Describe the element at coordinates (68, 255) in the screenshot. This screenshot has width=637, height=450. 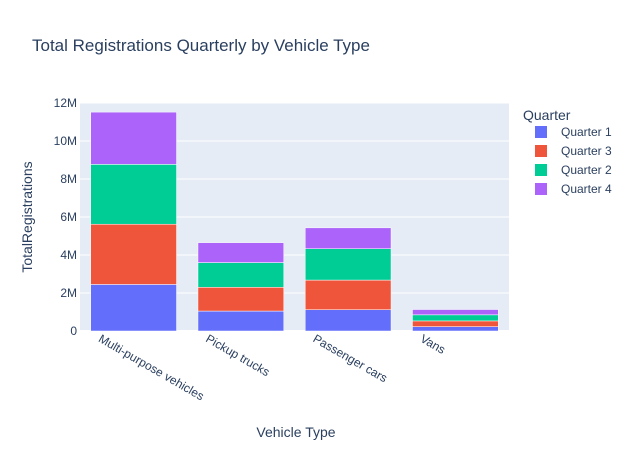
I see `y-tick-label: 4M` at that location.